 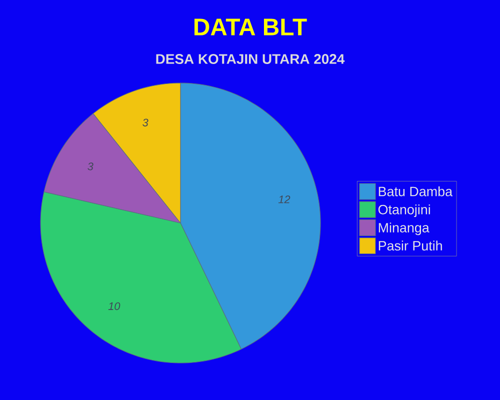 I want to click on legend-label: Batu Damba, so click(x=415, y=191).